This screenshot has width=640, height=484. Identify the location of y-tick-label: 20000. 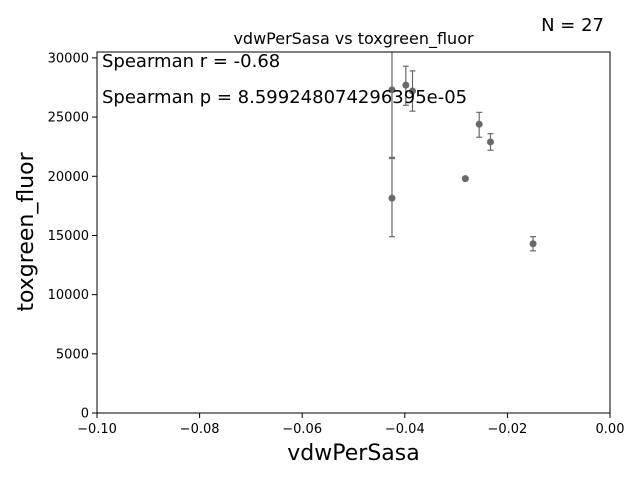
(68, 177).